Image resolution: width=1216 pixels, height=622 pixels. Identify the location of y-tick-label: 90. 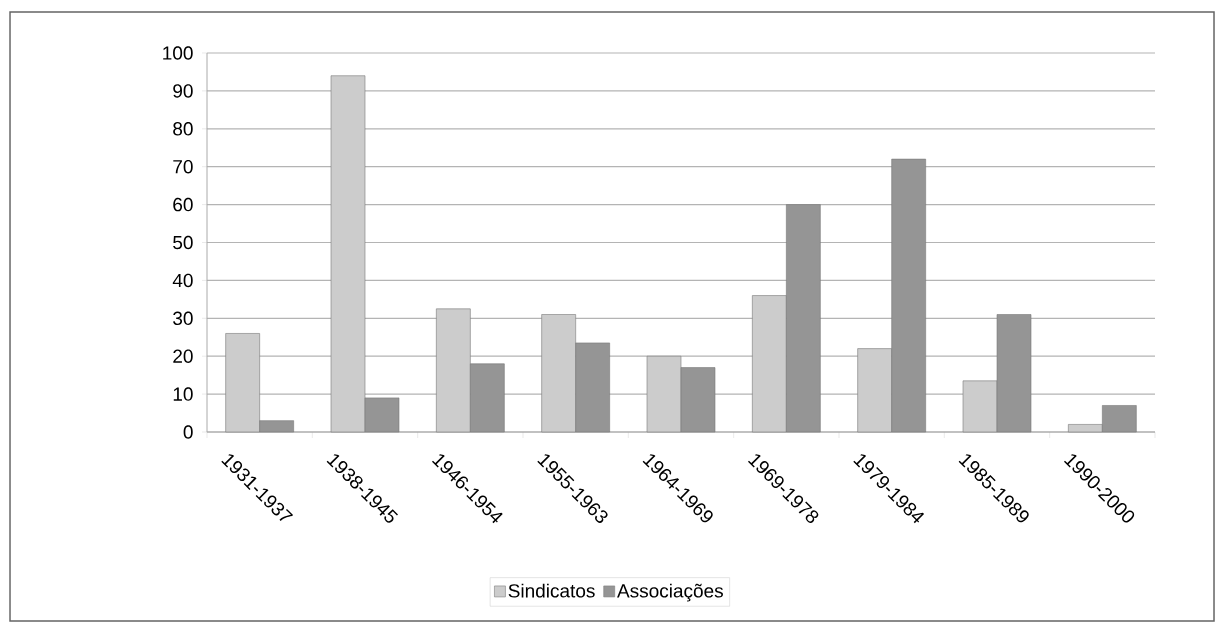
(183, 91).